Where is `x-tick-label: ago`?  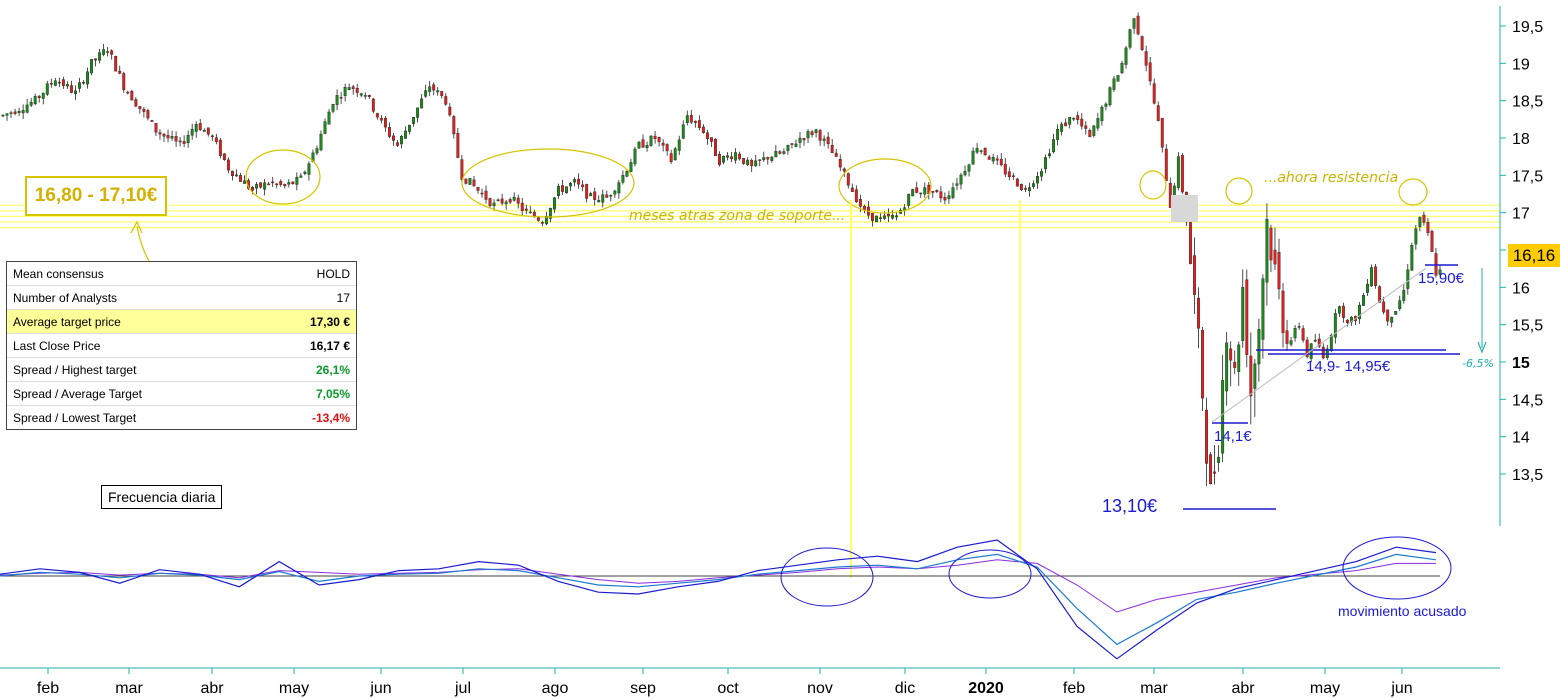
x-tick-label: ago is located at coordinates (555, 688).